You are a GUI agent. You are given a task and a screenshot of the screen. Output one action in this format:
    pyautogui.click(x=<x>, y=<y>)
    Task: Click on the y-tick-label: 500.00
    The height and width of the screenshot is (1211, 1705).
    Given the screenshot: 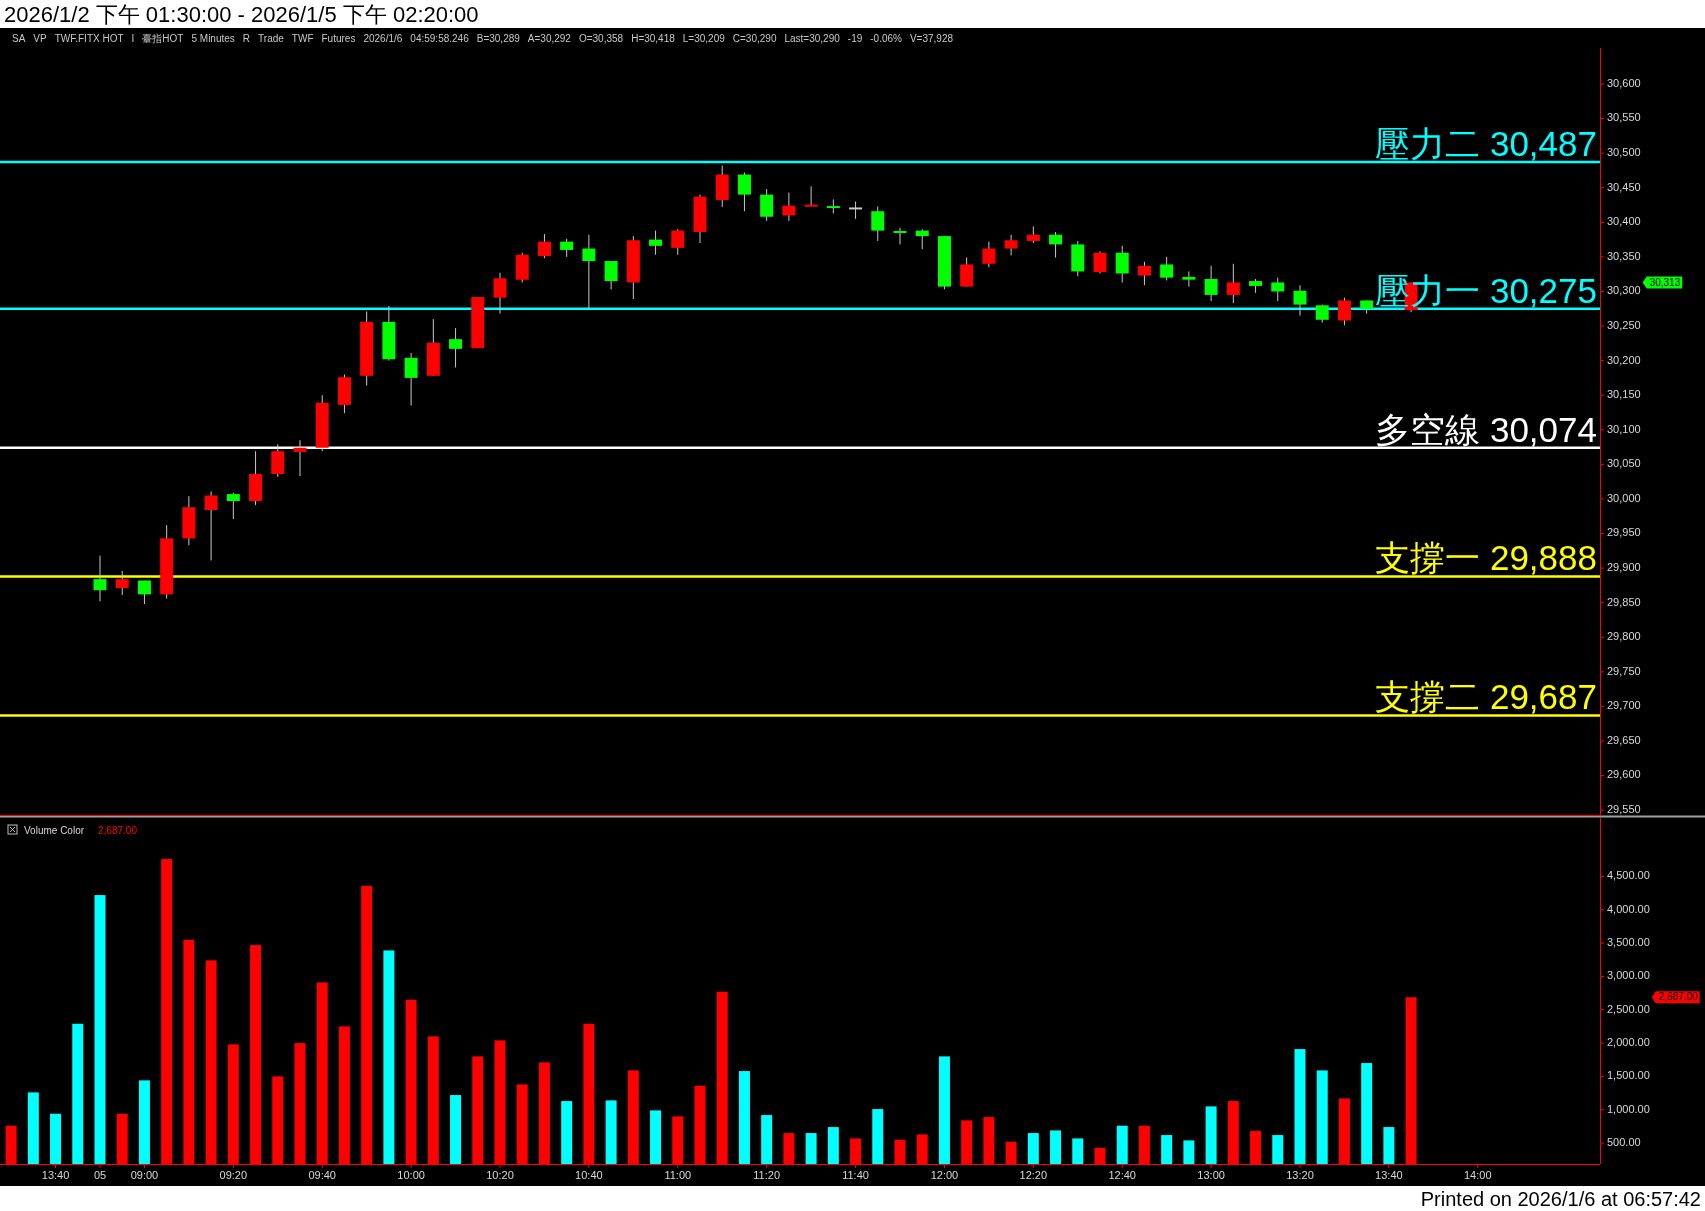 What is the action you would take?
    pyautogui.click(x=1624, y=1141)
    